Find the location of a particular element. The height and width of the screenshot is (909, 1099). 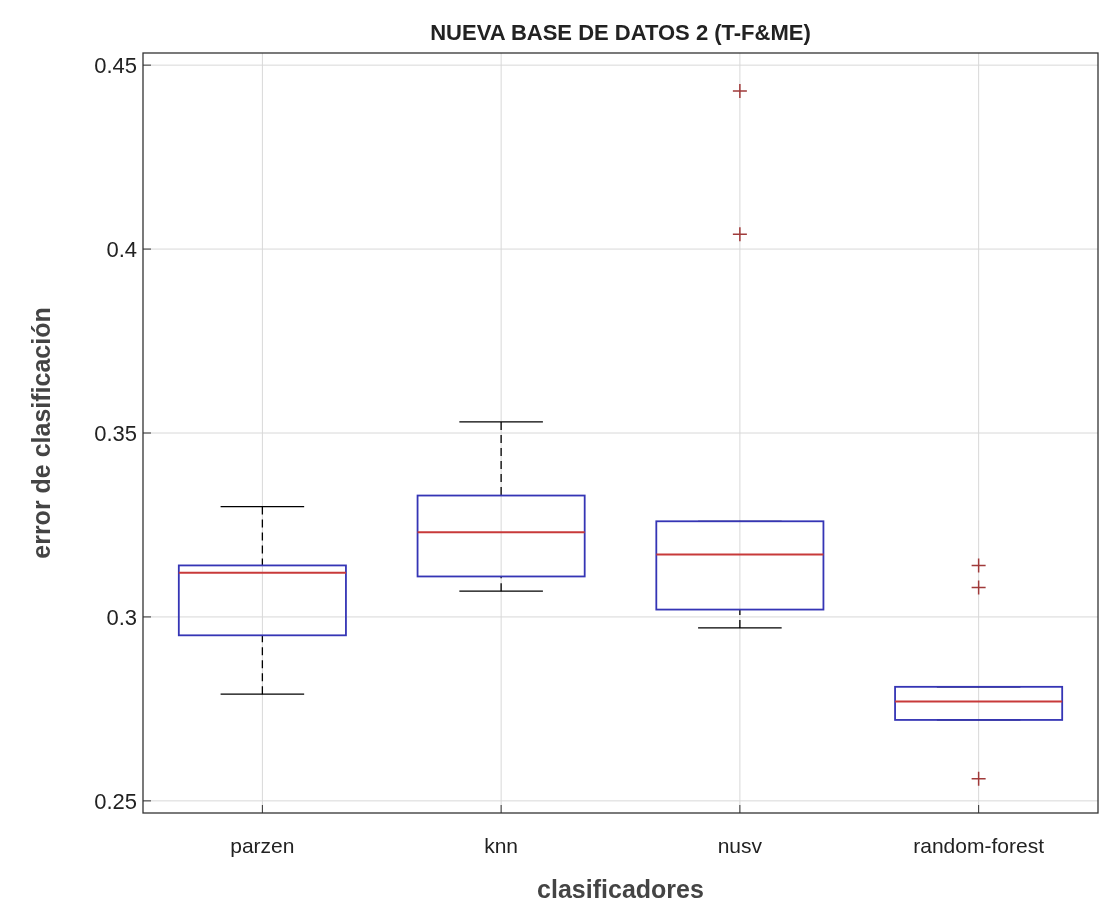

y-tick-label: 0.3 is located at coordinates (121, 617).